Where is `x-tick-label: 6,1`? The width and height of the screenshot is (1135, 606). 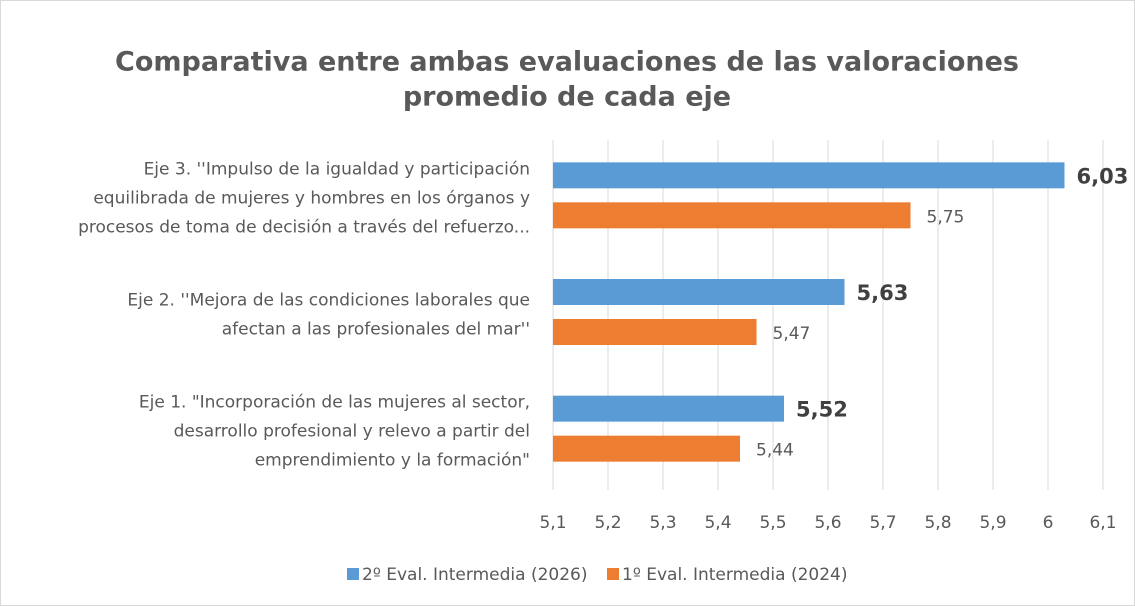 x-tick-label: 6,1 is located at coordinates (1102, 523).